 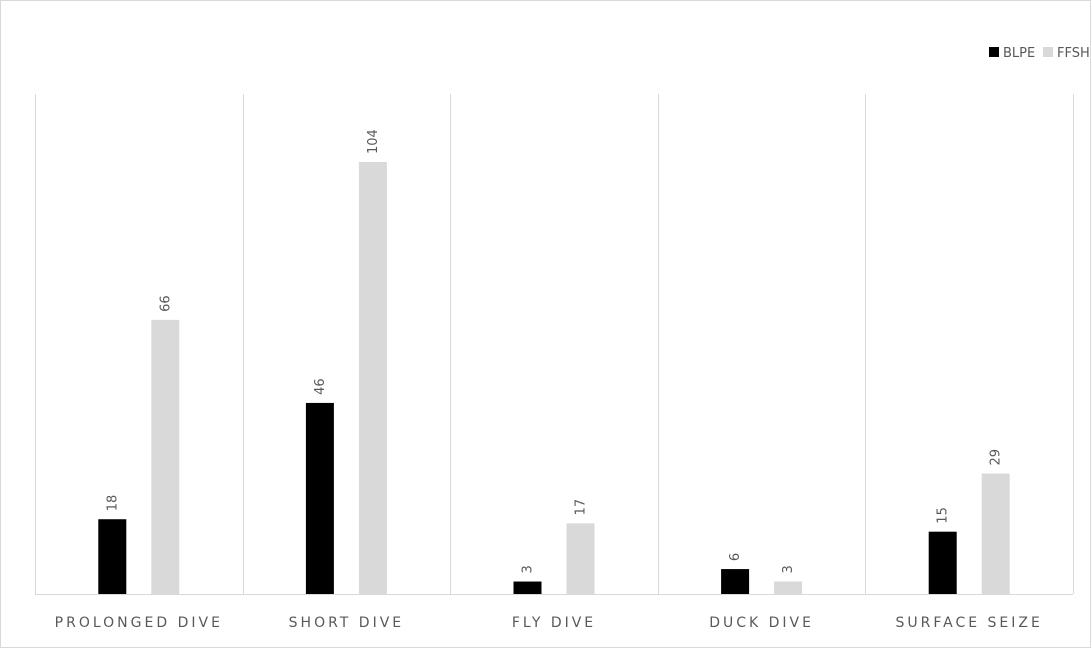 What do you see at coordinates (319, 498) in the screenshot?
I see `bar-blpe-short-dive` at bounding box center [319, 498].